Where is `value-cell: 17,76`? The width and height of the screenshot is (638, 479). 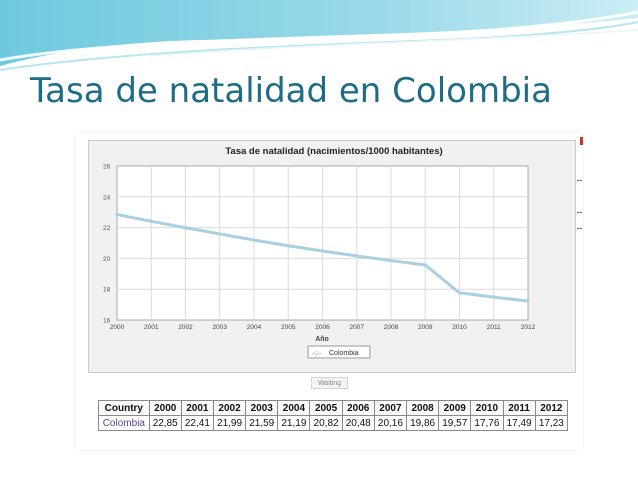 value-cell: 17,76 is located at coordinates (487, 423).